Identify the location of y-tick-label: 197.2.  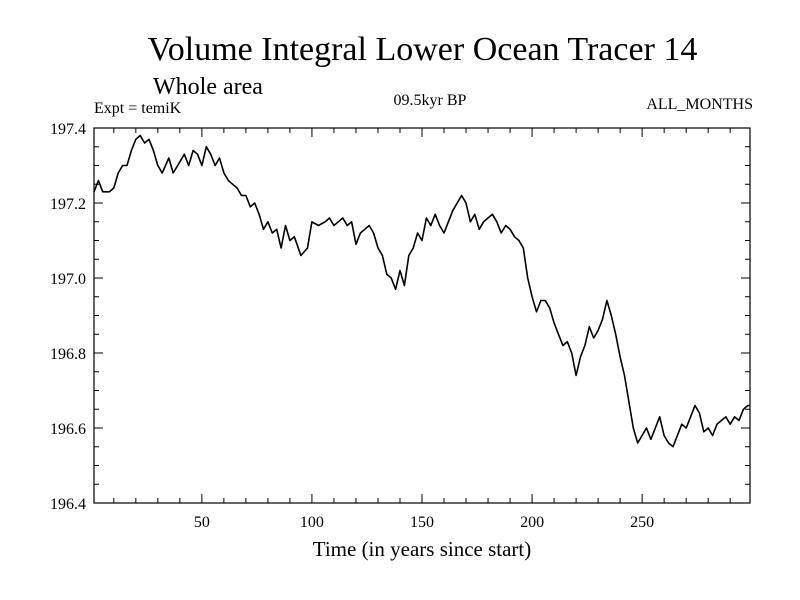
(68, 204).